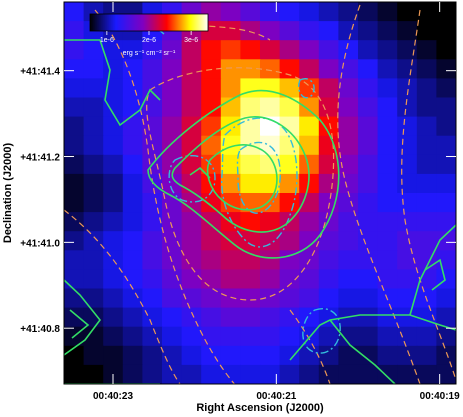 The image size is (463, 417). Describe the element at coordinates (40, 243) in the screenshot. I see `y-tick-label: +41:41.0` at that location.